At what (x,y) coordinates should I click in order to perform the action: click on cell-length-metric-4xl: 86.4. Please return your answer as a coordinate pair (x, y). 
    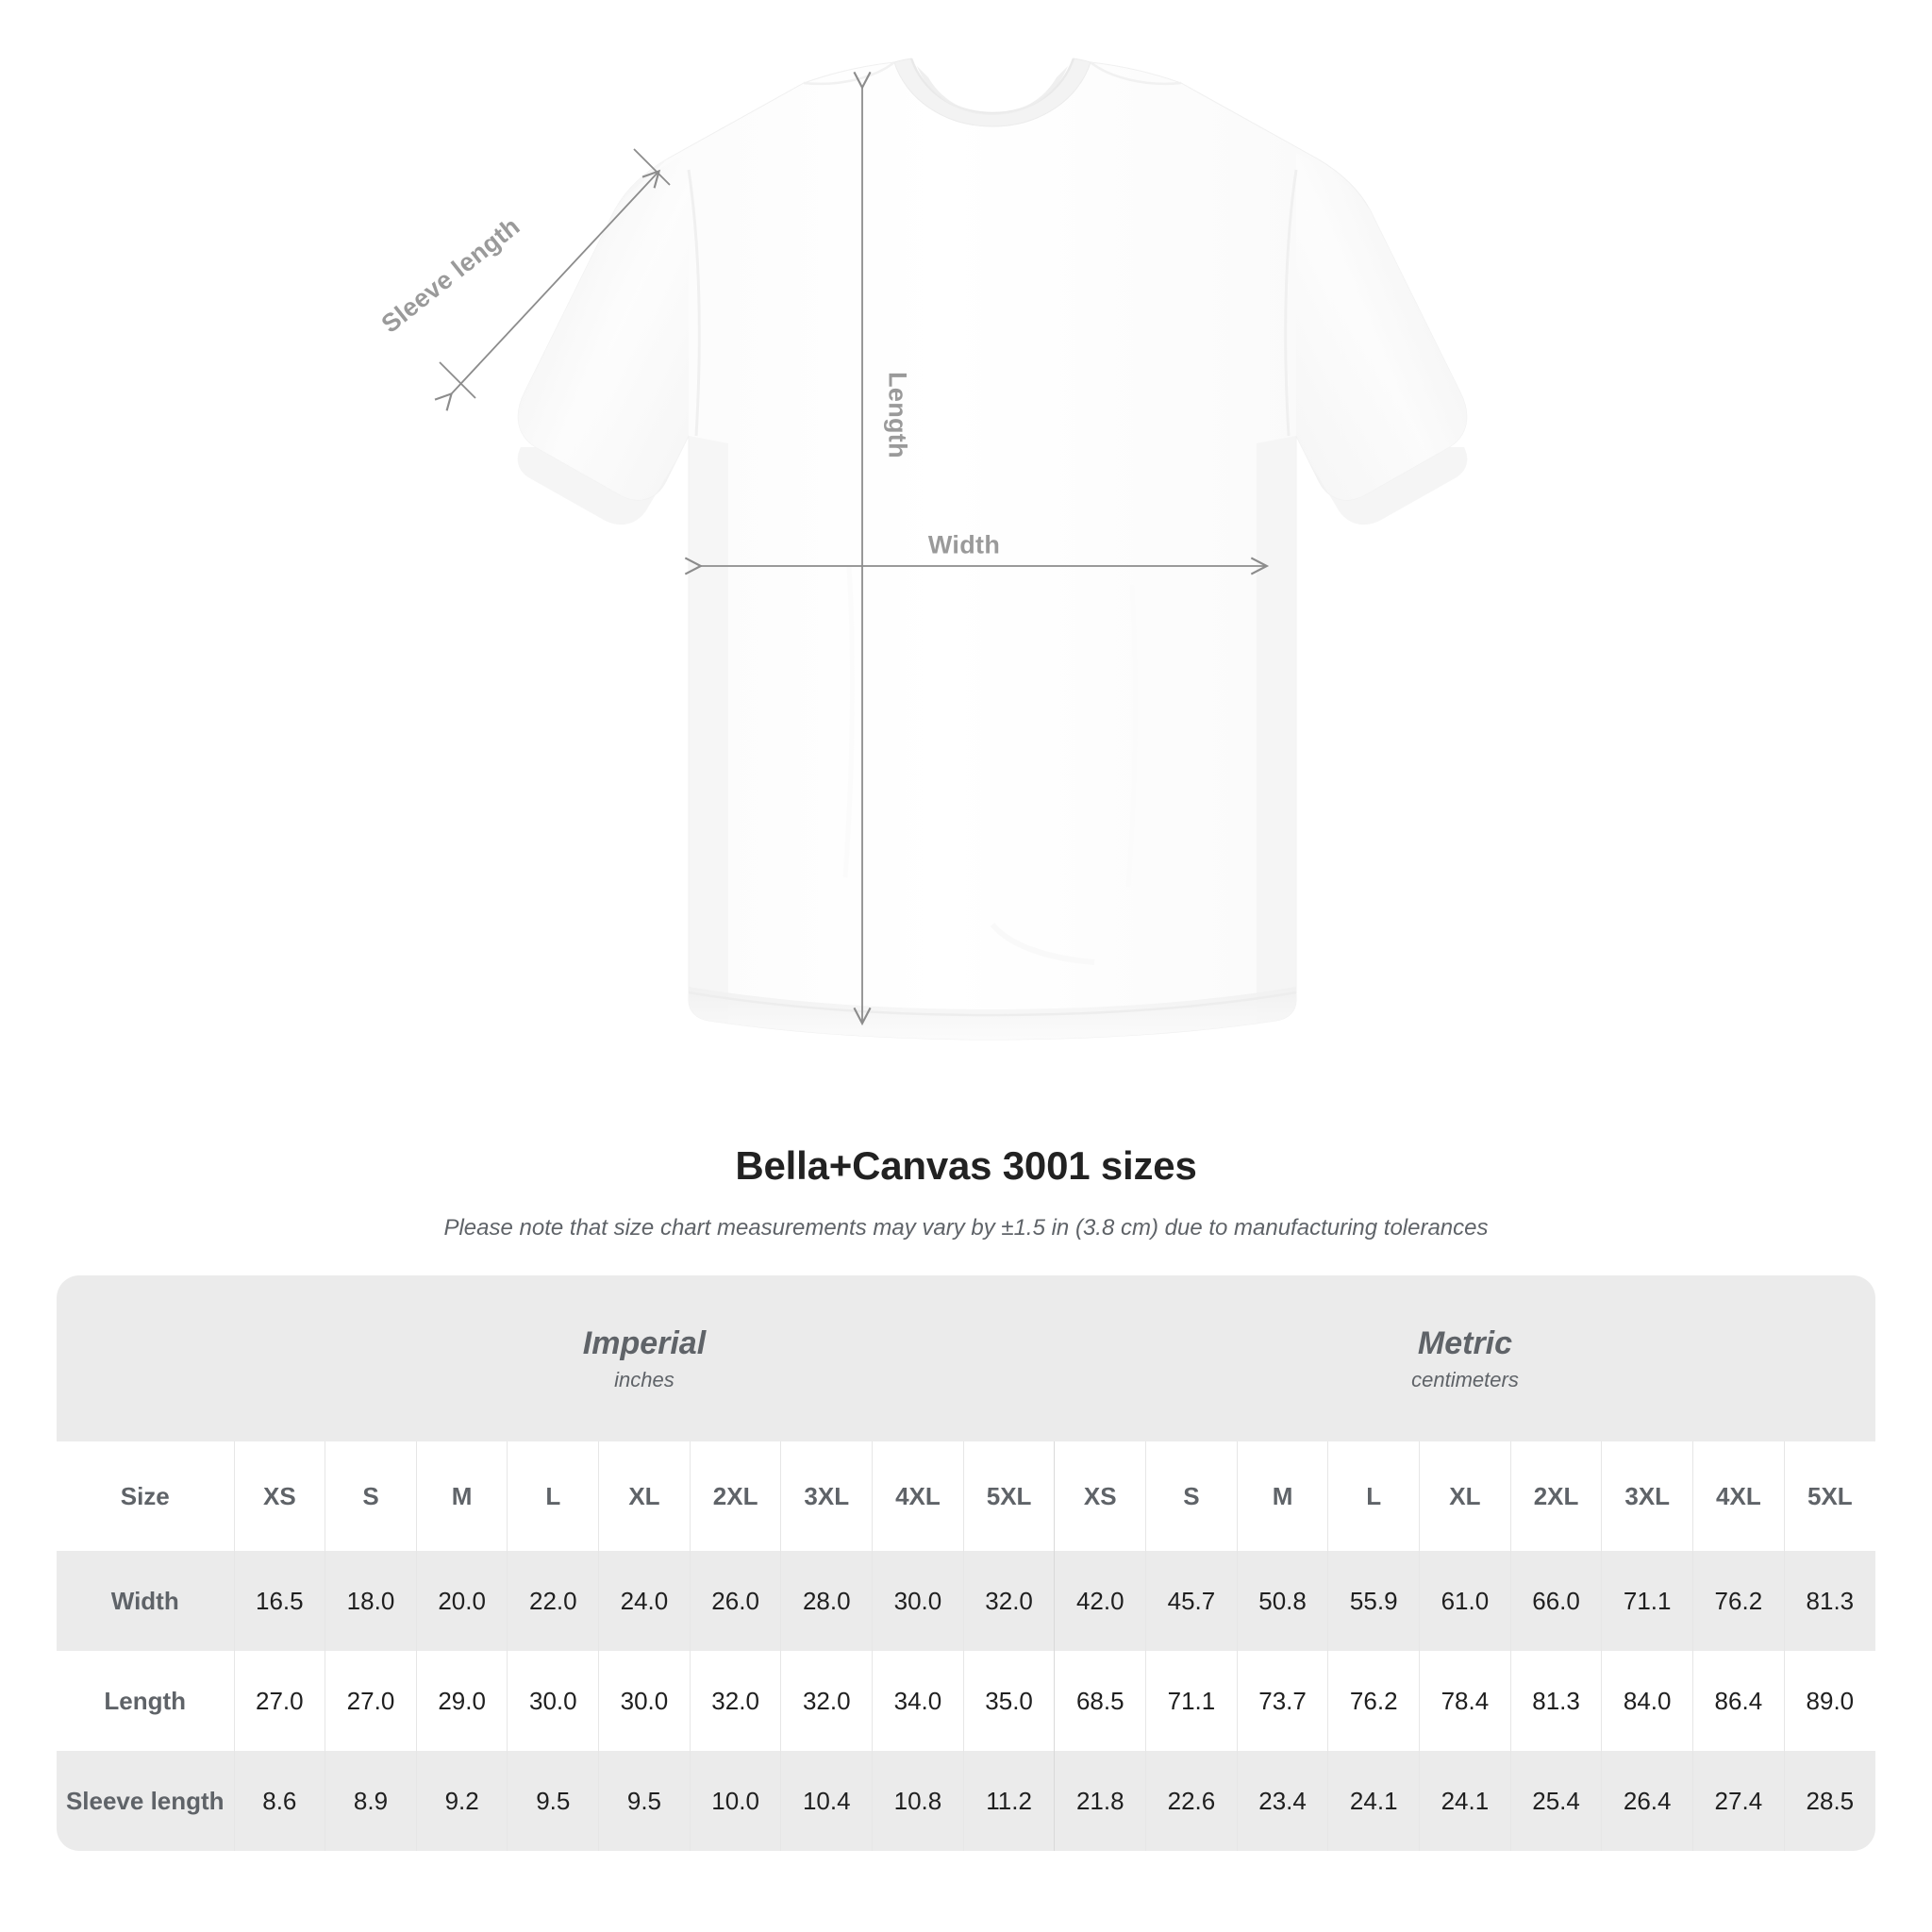
    Looking at the image, I should click on (1738, 1701).